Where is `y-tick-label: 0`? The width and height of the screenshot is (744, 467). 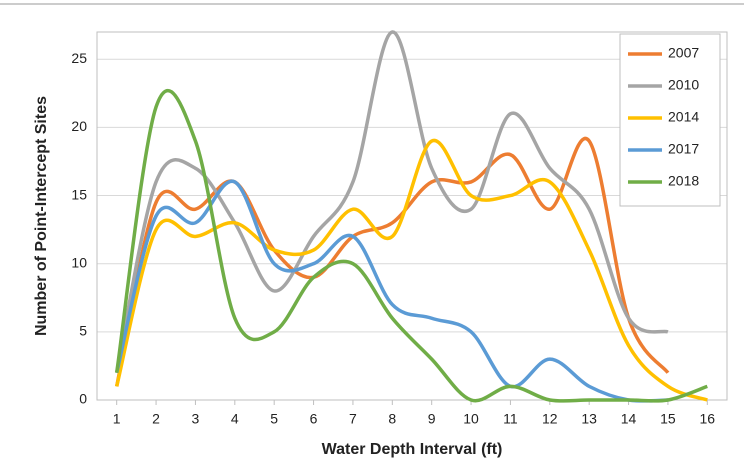
y-tick-label: 0 is located at coordinates (83, 399).